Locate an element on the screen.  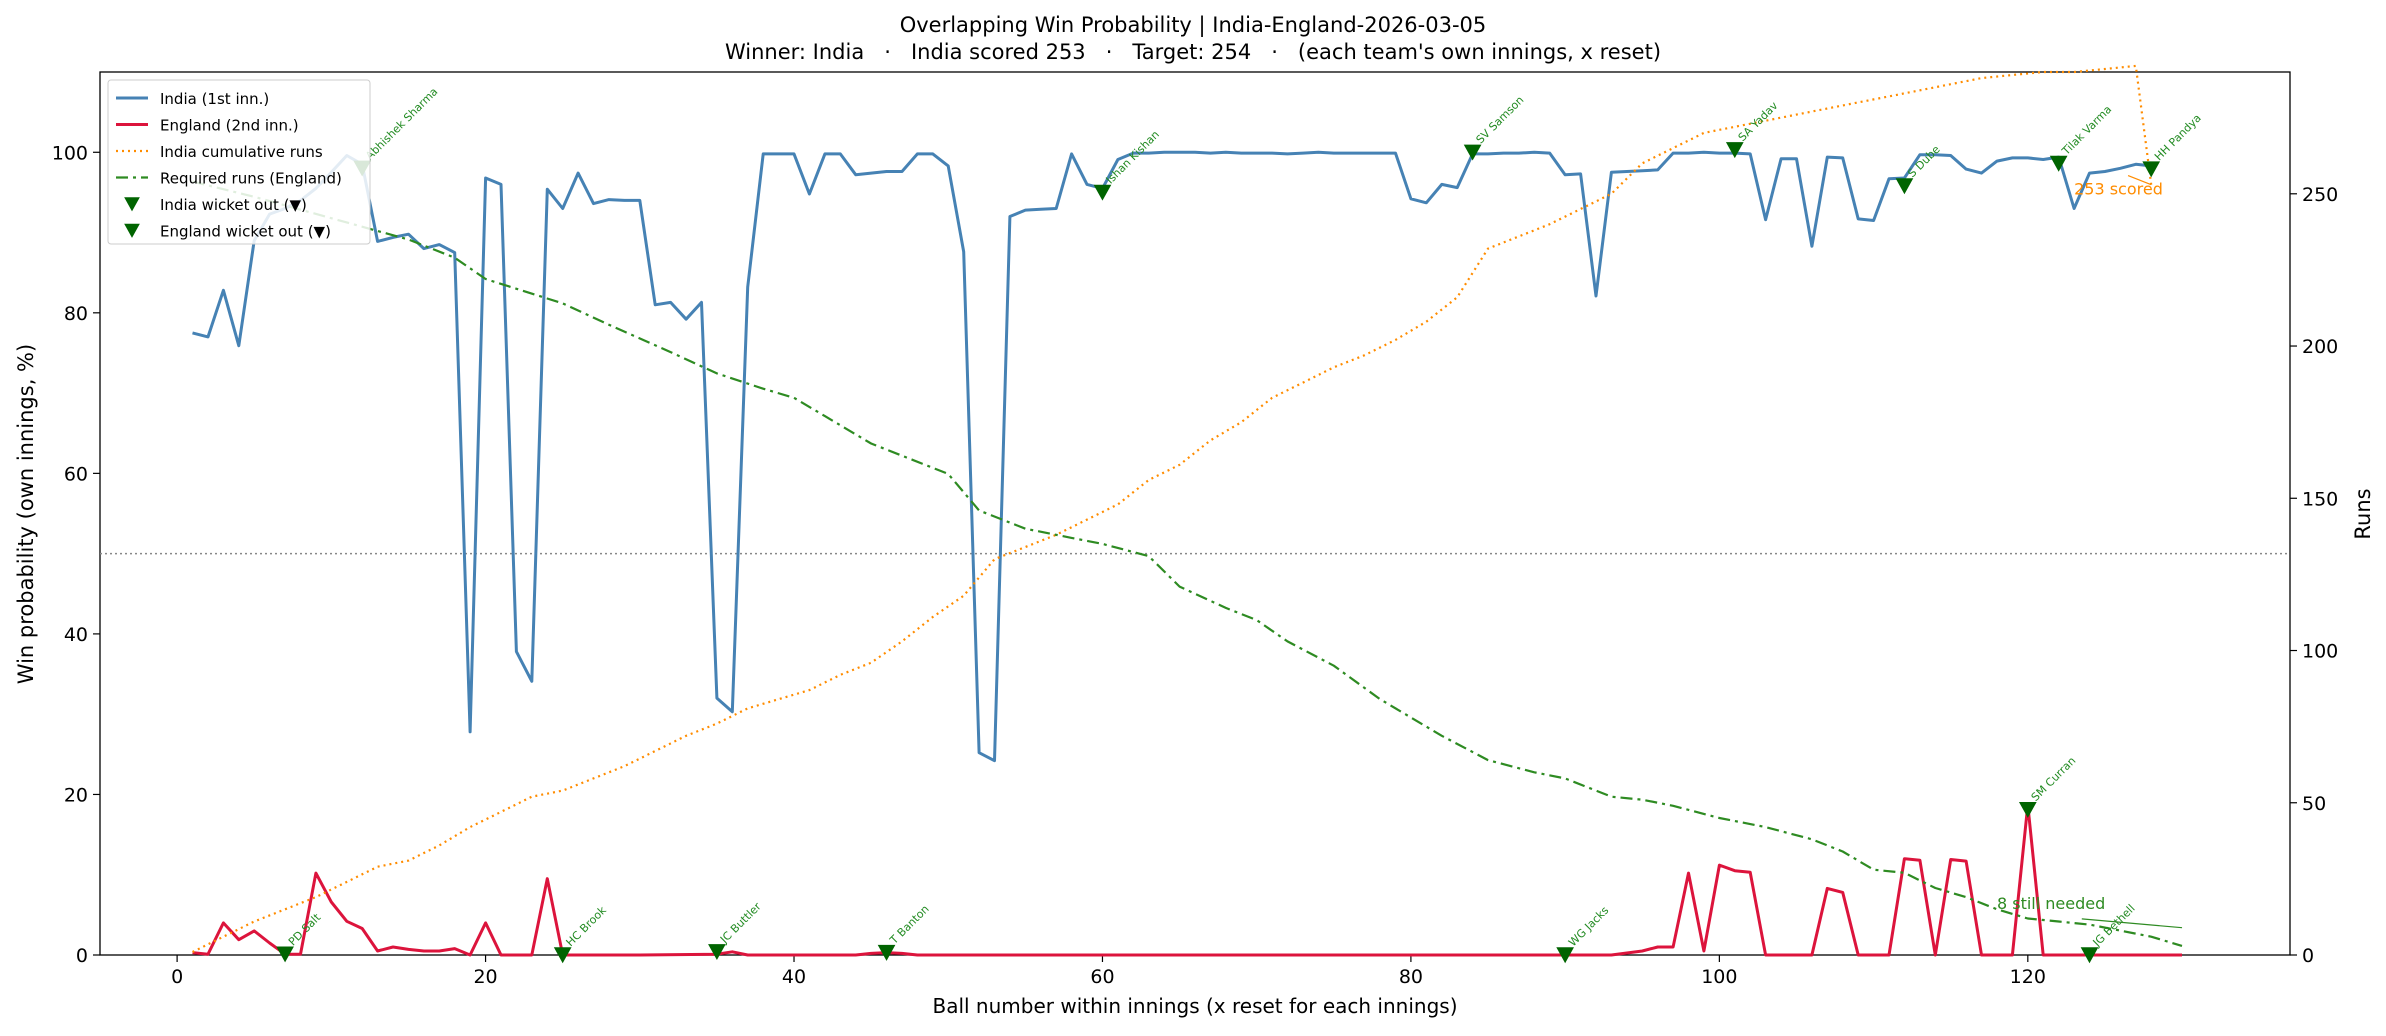
y-tick-label: 20 is located at coordinates (76, 795).